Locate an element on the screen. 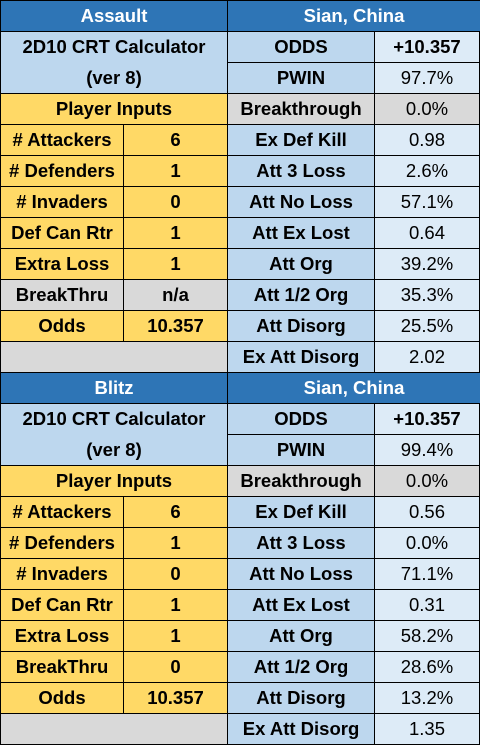 This screenshot has width=480, height=745. result-value: 0.98 is located at coordinates (427, 140).